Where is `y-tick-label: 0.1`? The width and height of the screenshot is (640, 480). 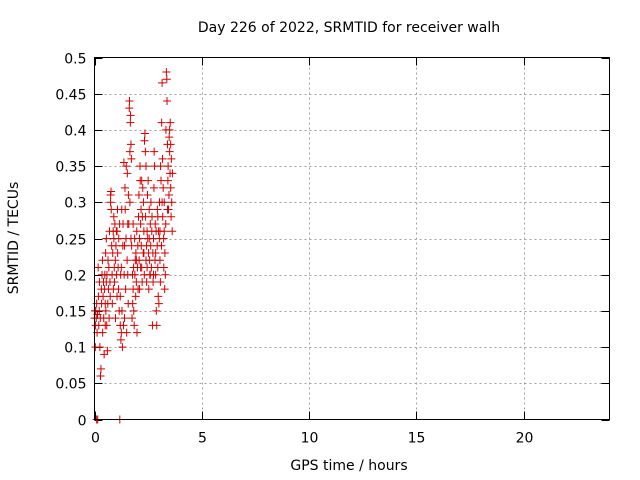
y-tick-label: 0.1 is located at coordinates (75, 349).